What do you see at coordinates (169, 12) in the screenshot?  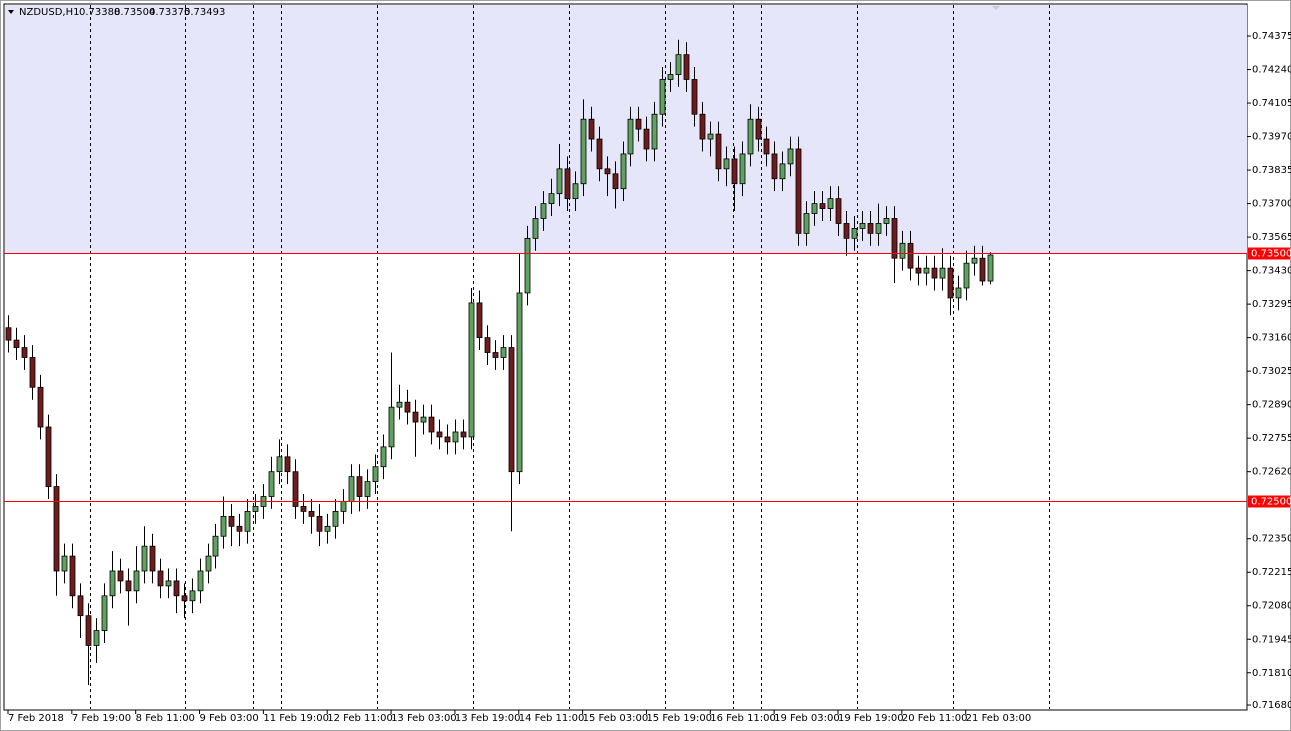 I see `ohlc-low: 0.73375` at bounding box center [169, 12].